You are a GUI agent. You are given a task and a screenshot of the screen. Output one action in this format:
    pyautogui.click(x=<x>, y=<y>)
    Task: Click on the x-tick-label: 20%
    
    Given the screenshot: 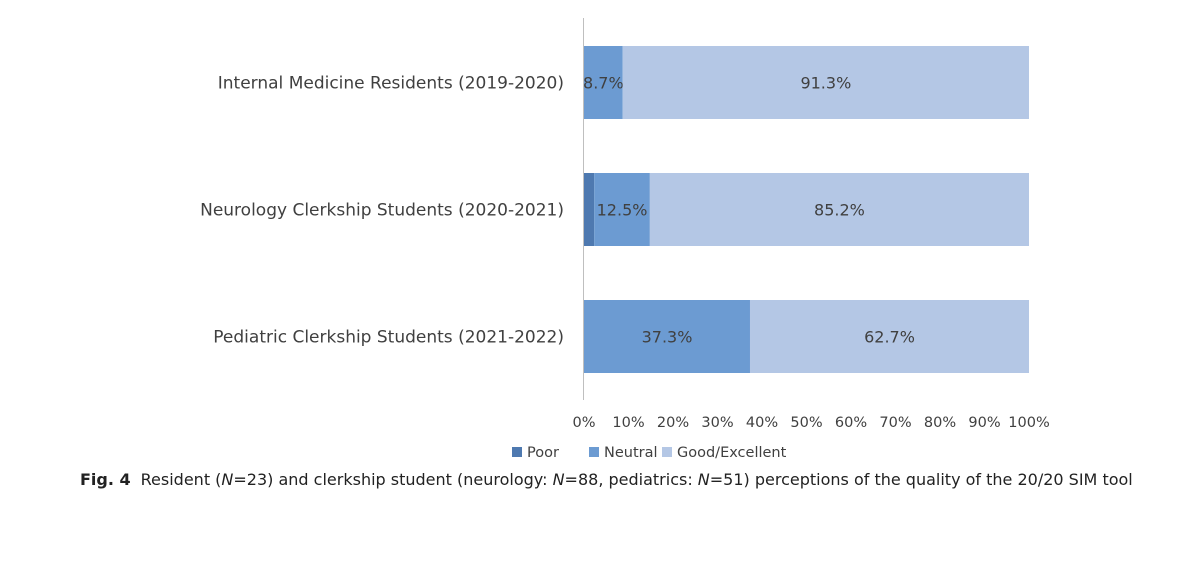 What is the action you would take?
    pyautogui.click(x=673, y=423)
    